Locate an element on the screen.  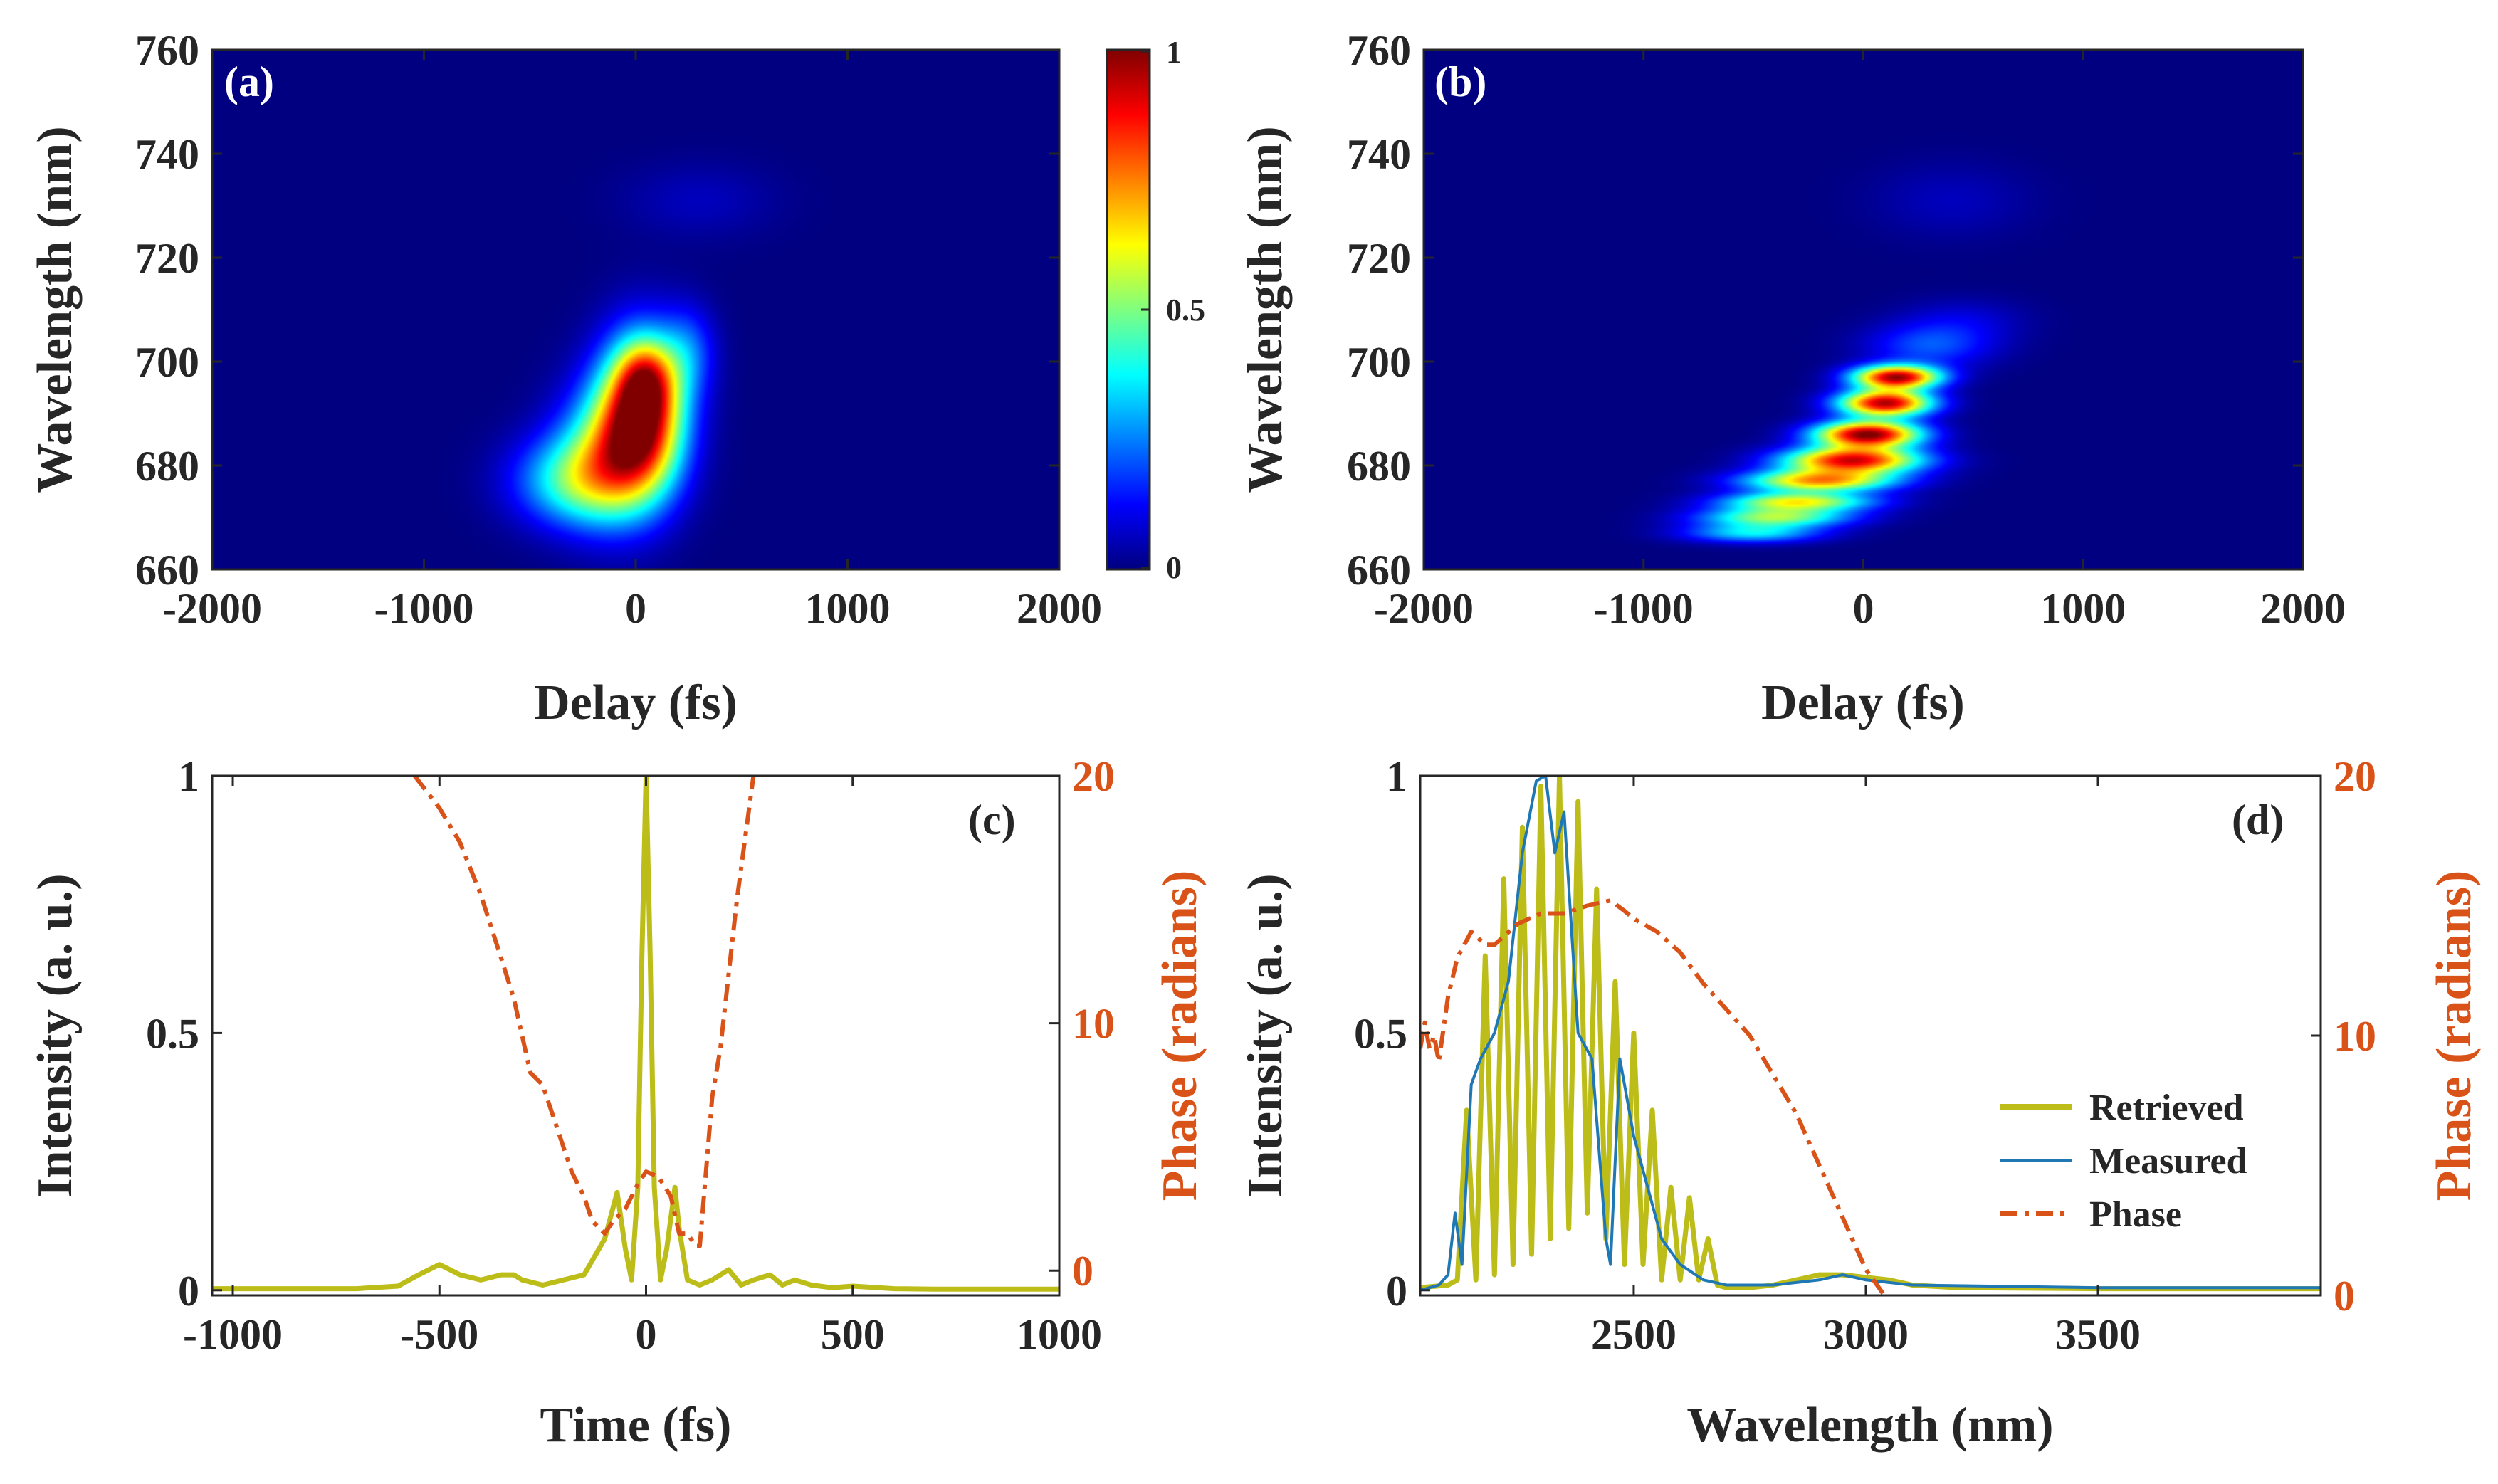
axes-c-xlabel: Time (fs) is located at coordinates (636, 1425).